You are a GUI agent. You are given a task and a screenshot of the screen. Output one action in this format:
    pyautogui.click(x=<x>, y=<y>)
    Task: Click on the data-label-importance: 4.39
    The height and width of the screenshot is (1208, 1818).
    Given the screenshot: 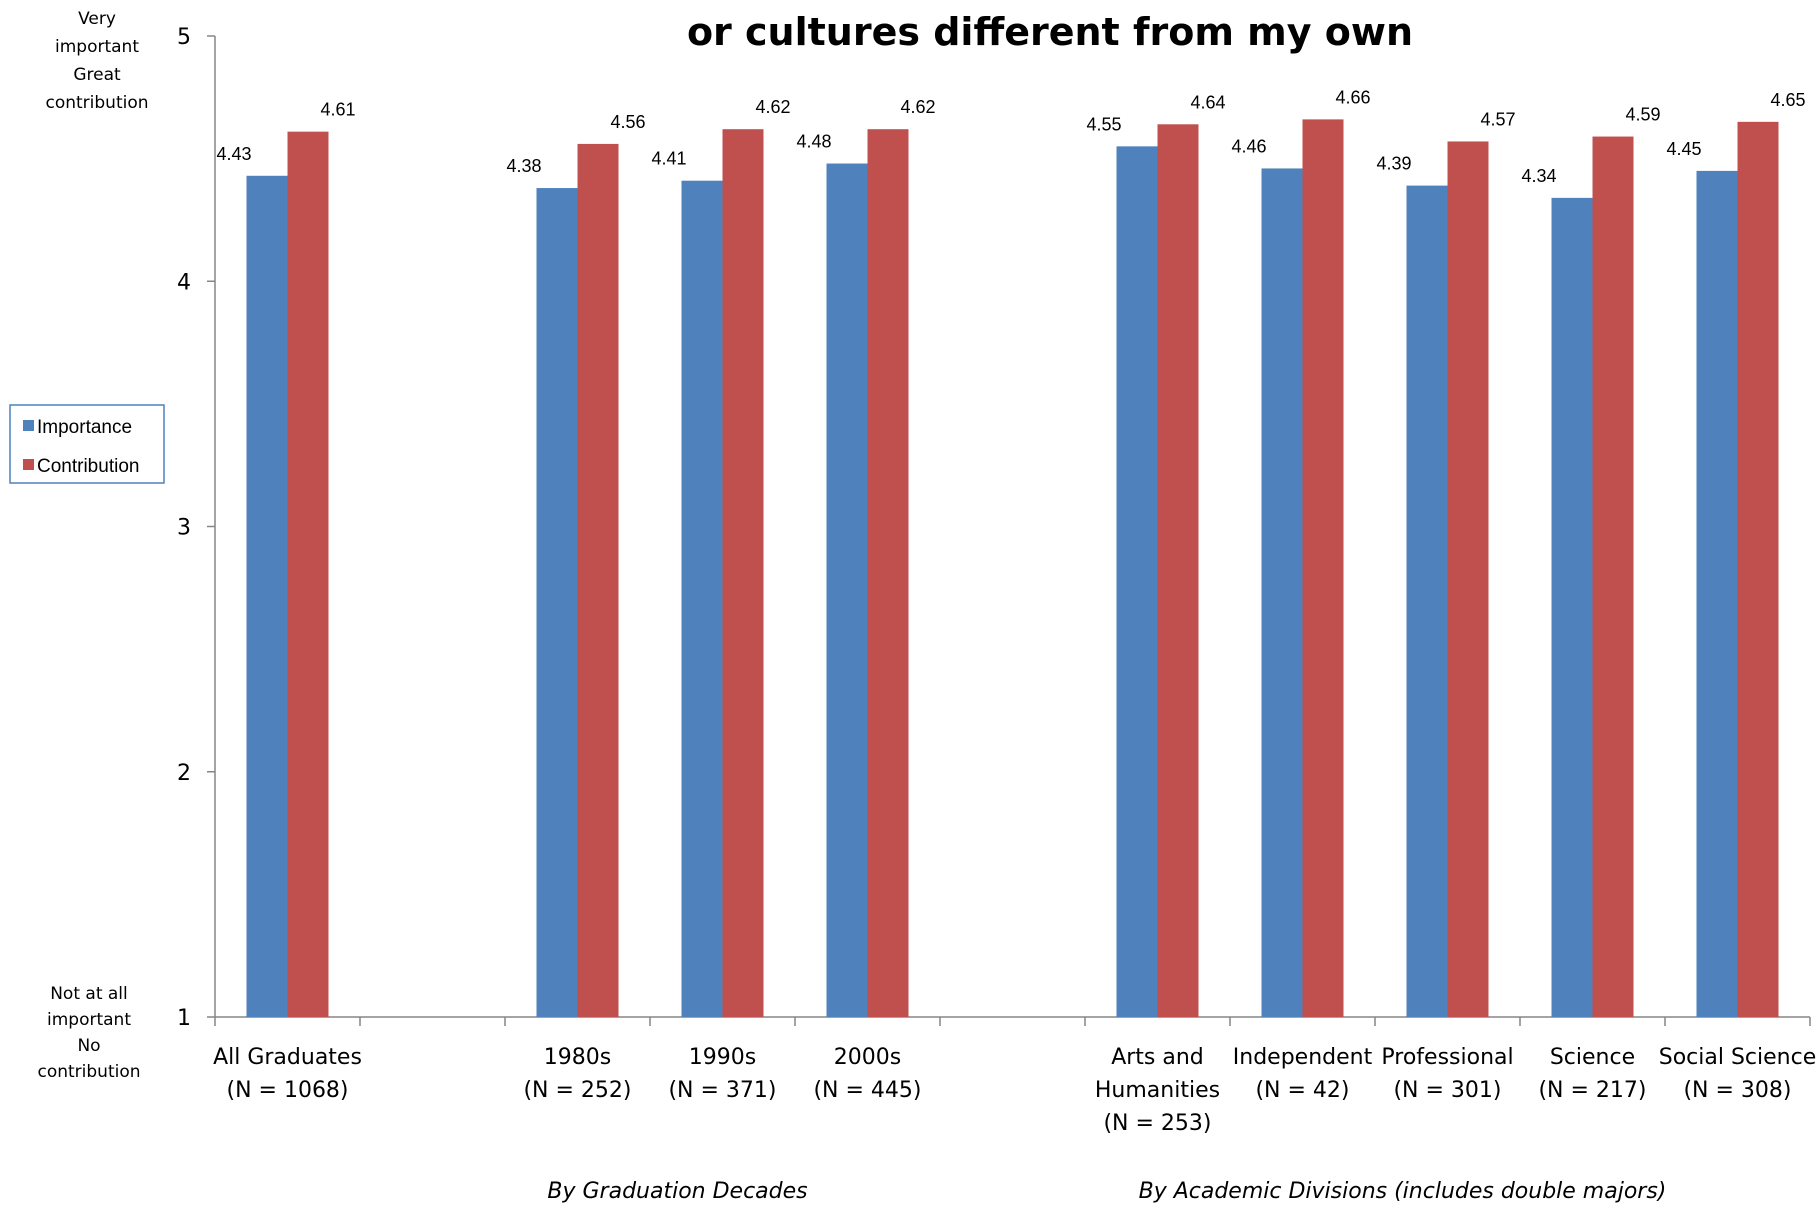 What is the action you would take?
    pyautogui.click(x=1393, y=164)
    